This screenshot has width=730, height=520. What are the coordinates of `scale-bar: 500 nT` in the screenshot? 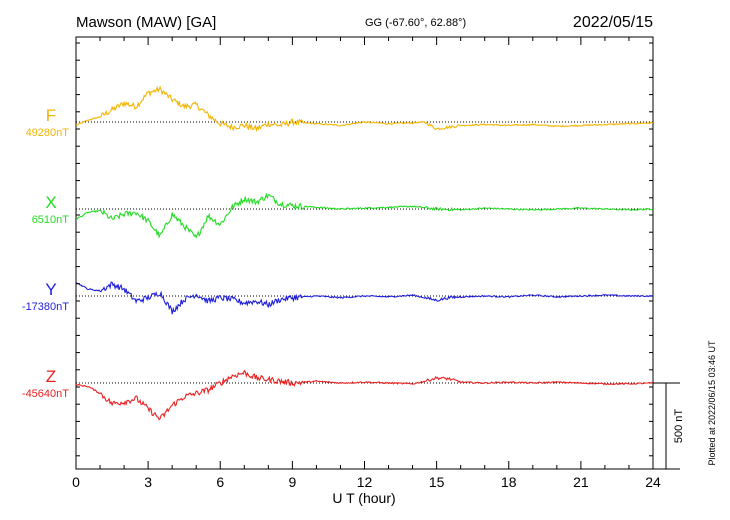 It's located at (669, 426).